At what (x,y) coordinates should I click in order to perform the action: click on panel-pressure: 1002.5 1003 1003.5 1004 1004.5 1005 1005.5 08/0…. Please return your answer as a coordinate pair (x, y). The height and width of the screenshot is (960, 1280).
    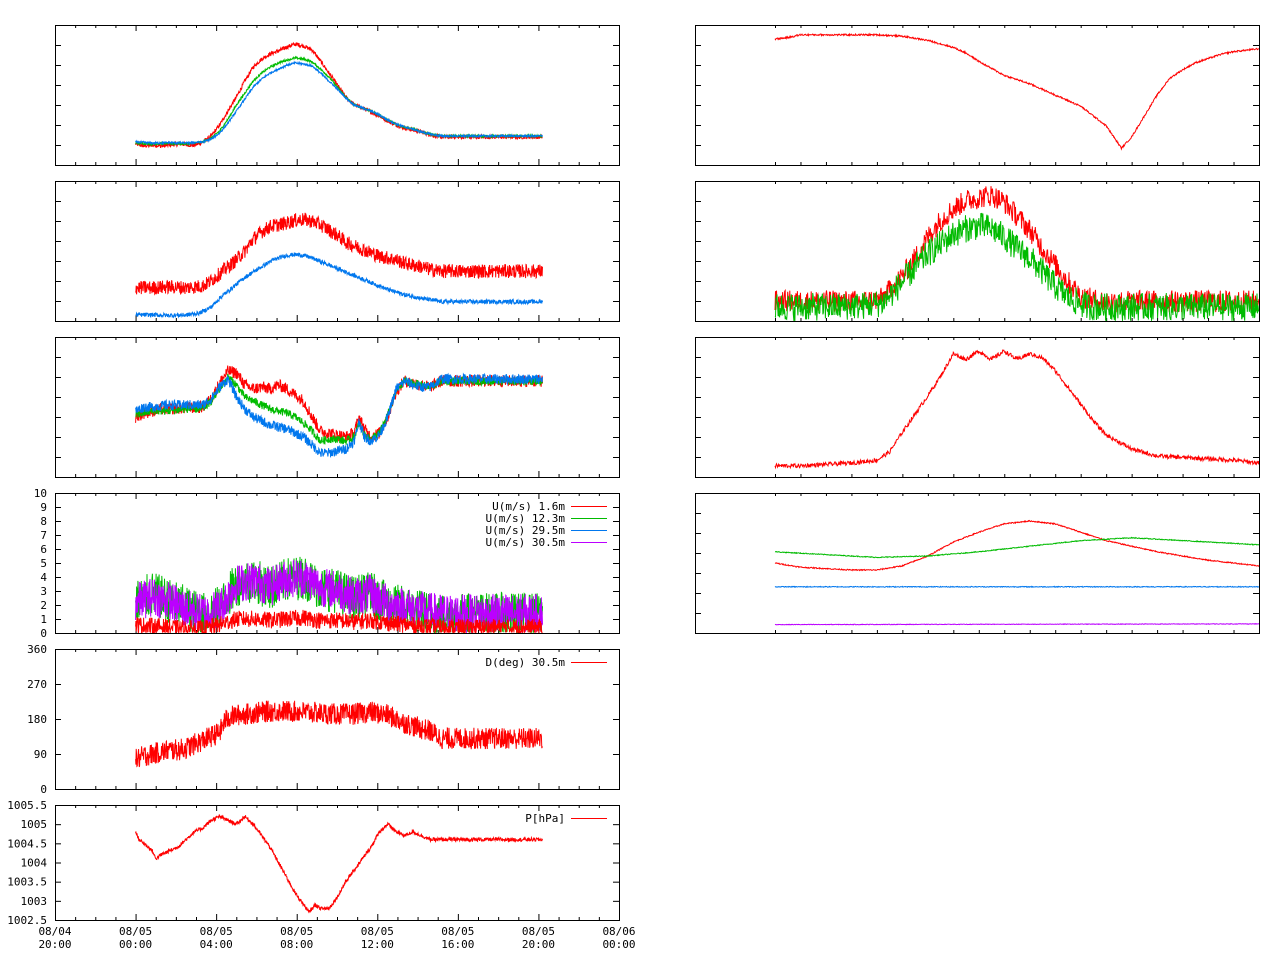
    Looking at the image, I should click on (321, 875).